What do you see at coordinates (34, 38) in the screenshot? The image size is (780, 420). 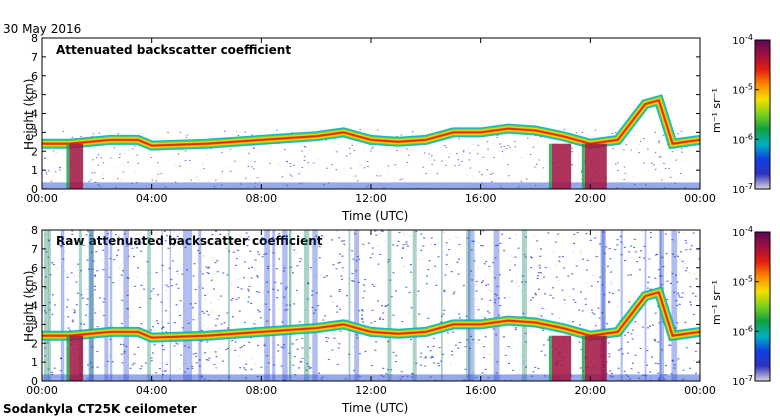 I see `y-tick-label: 8` at bounding box center [34, 38].